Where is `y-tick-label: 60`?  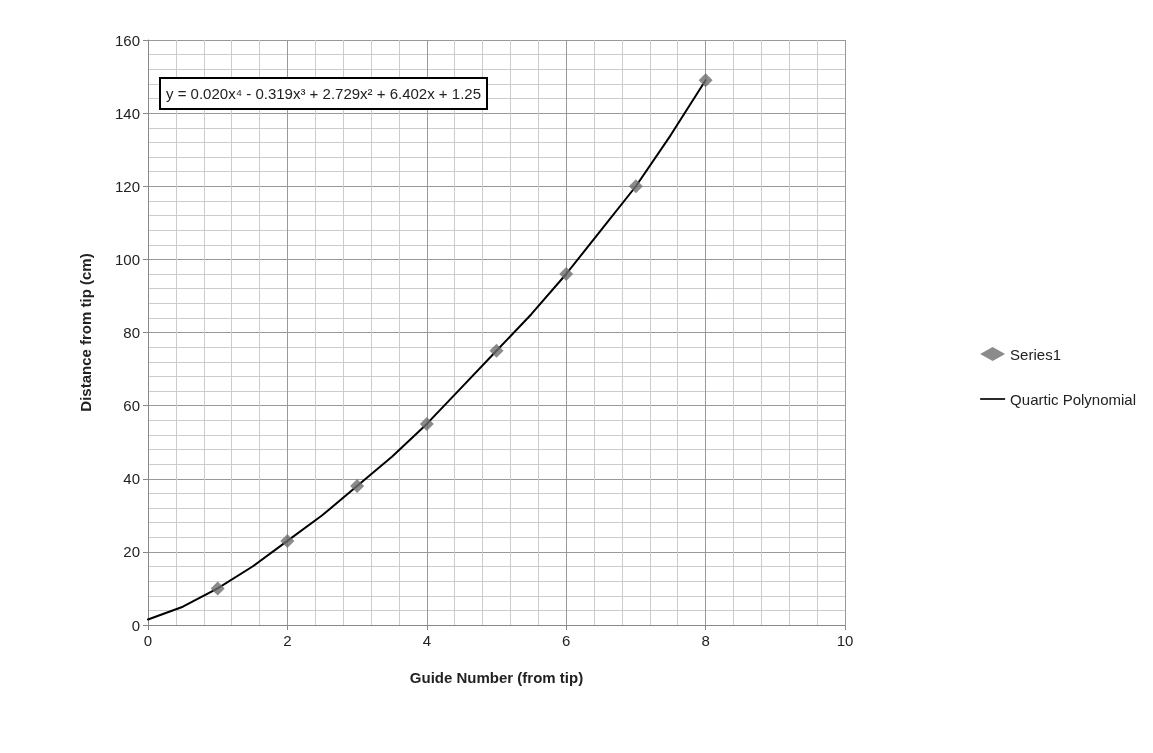
y-tick-label: 60 is located at coordinates (131, 406).